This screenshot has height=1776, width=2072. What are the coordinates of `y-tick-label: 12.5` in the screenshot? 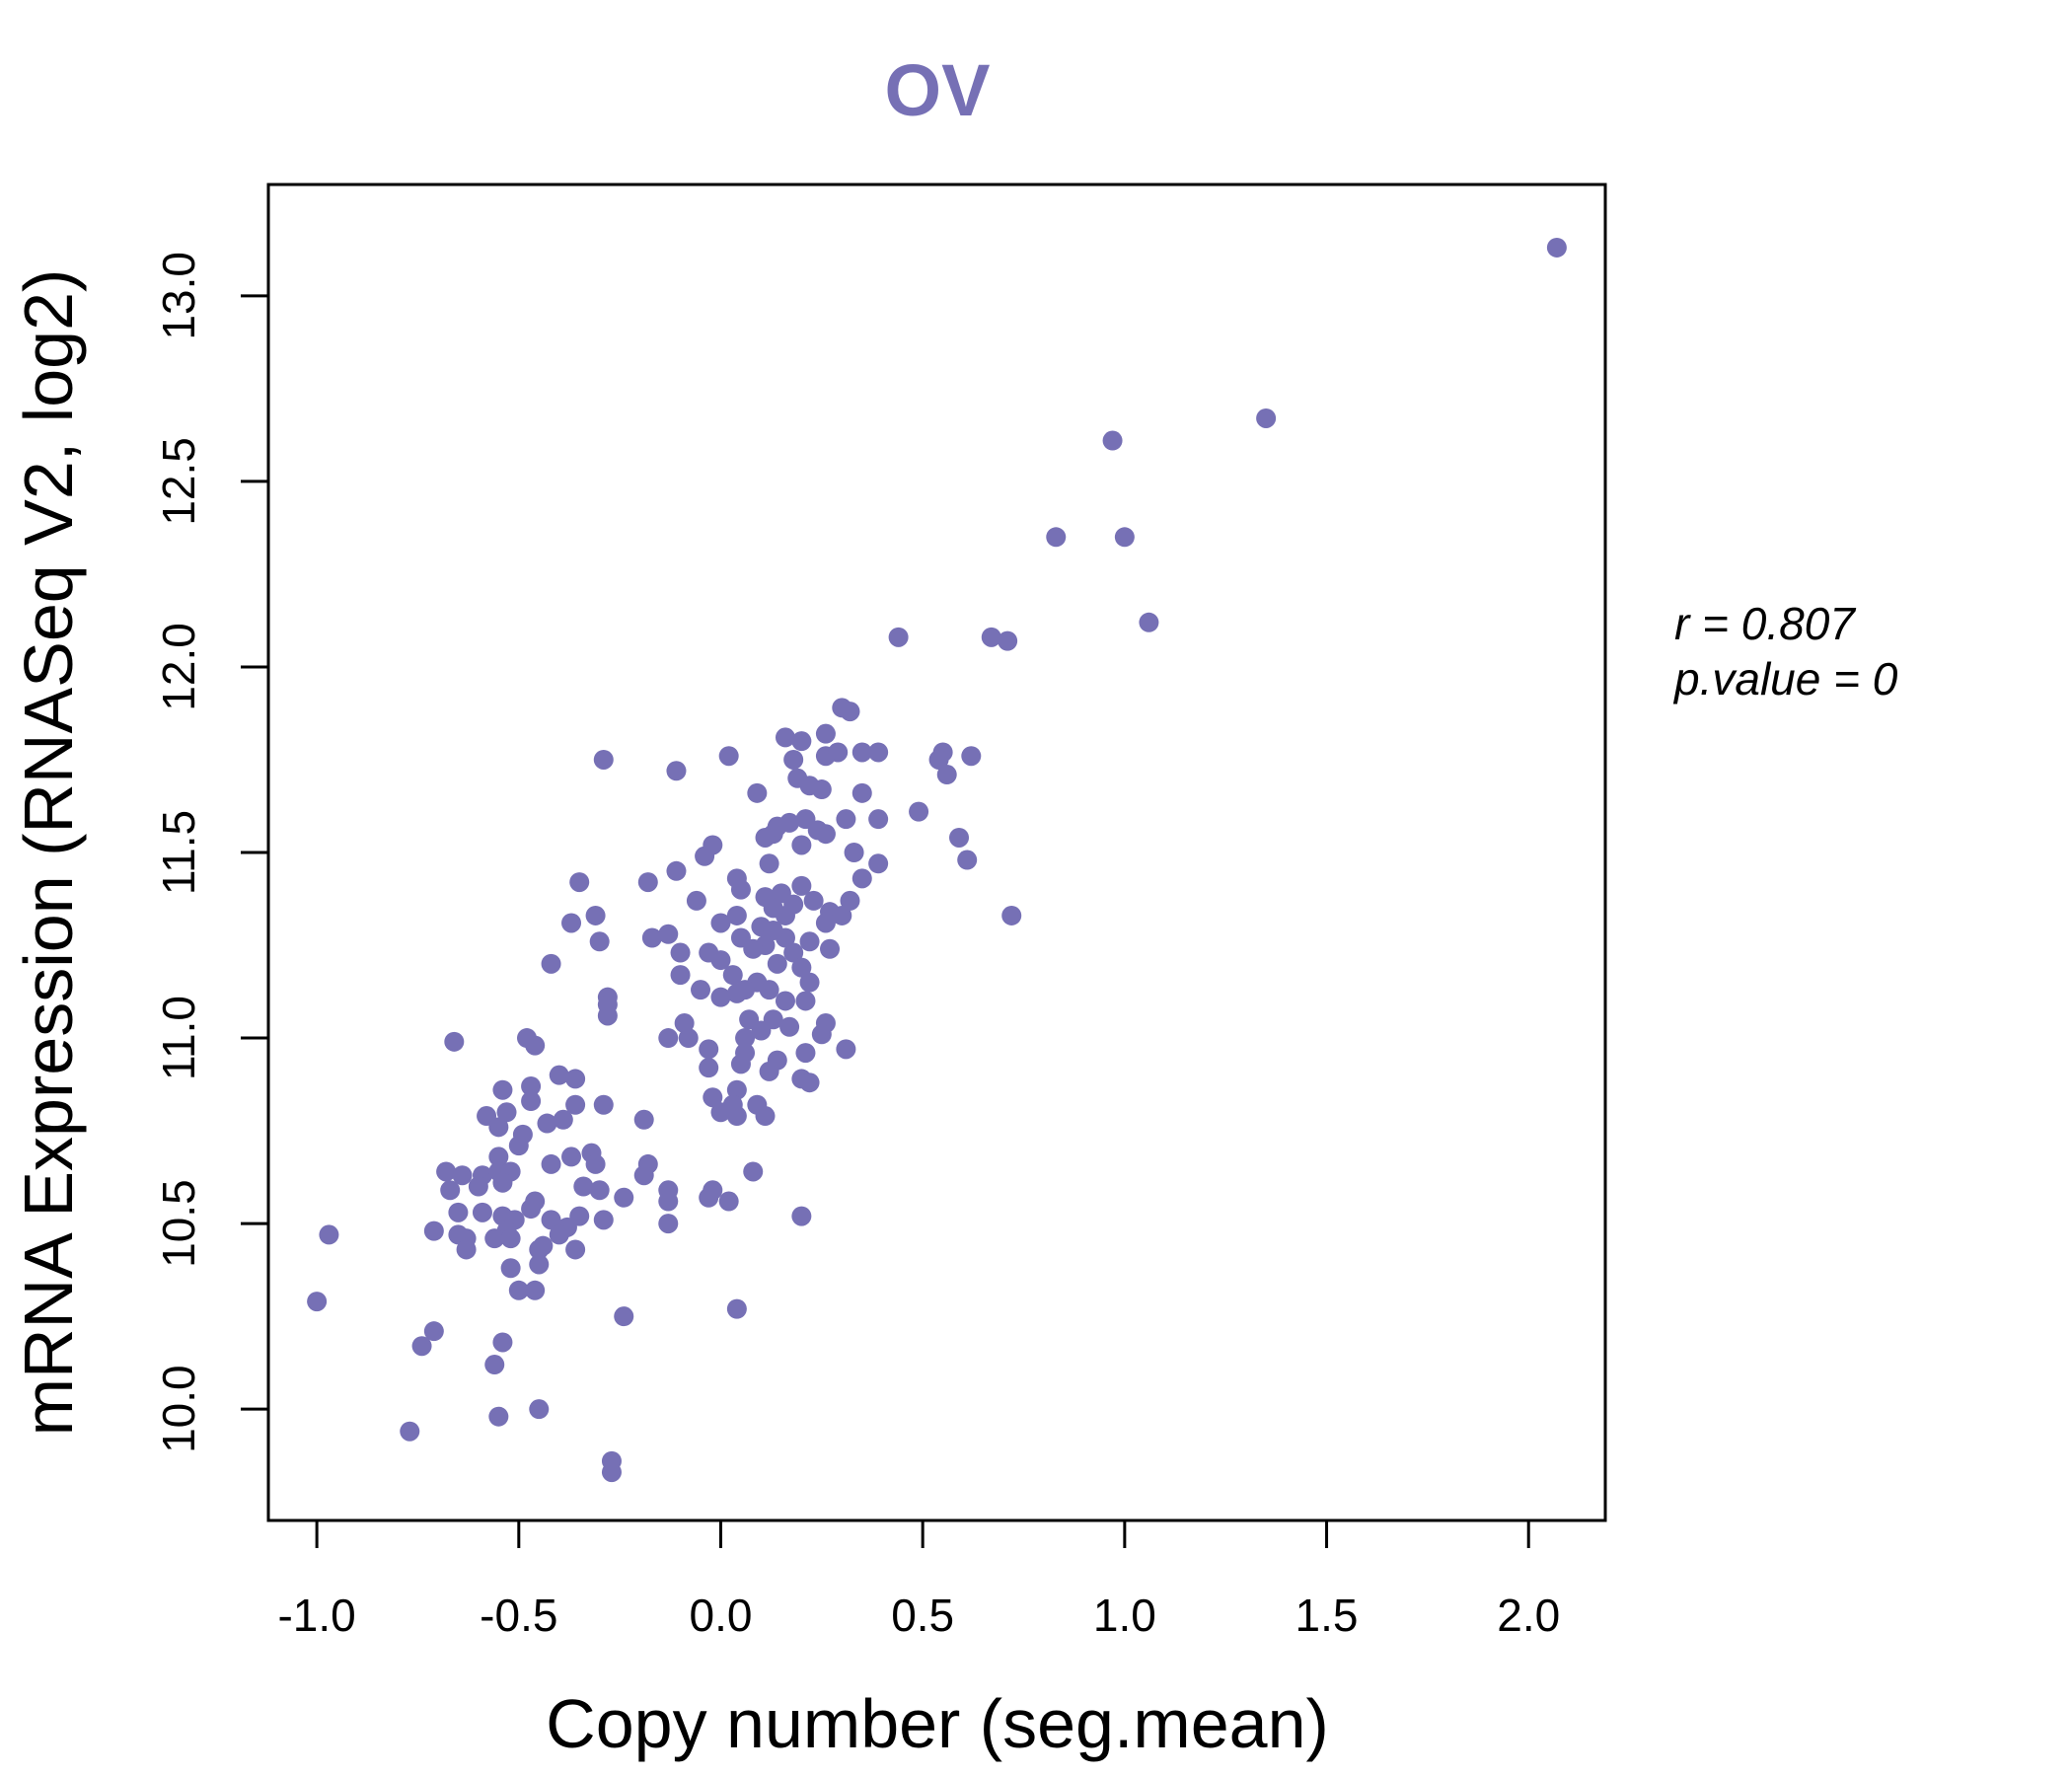 It's located at (179, 481).